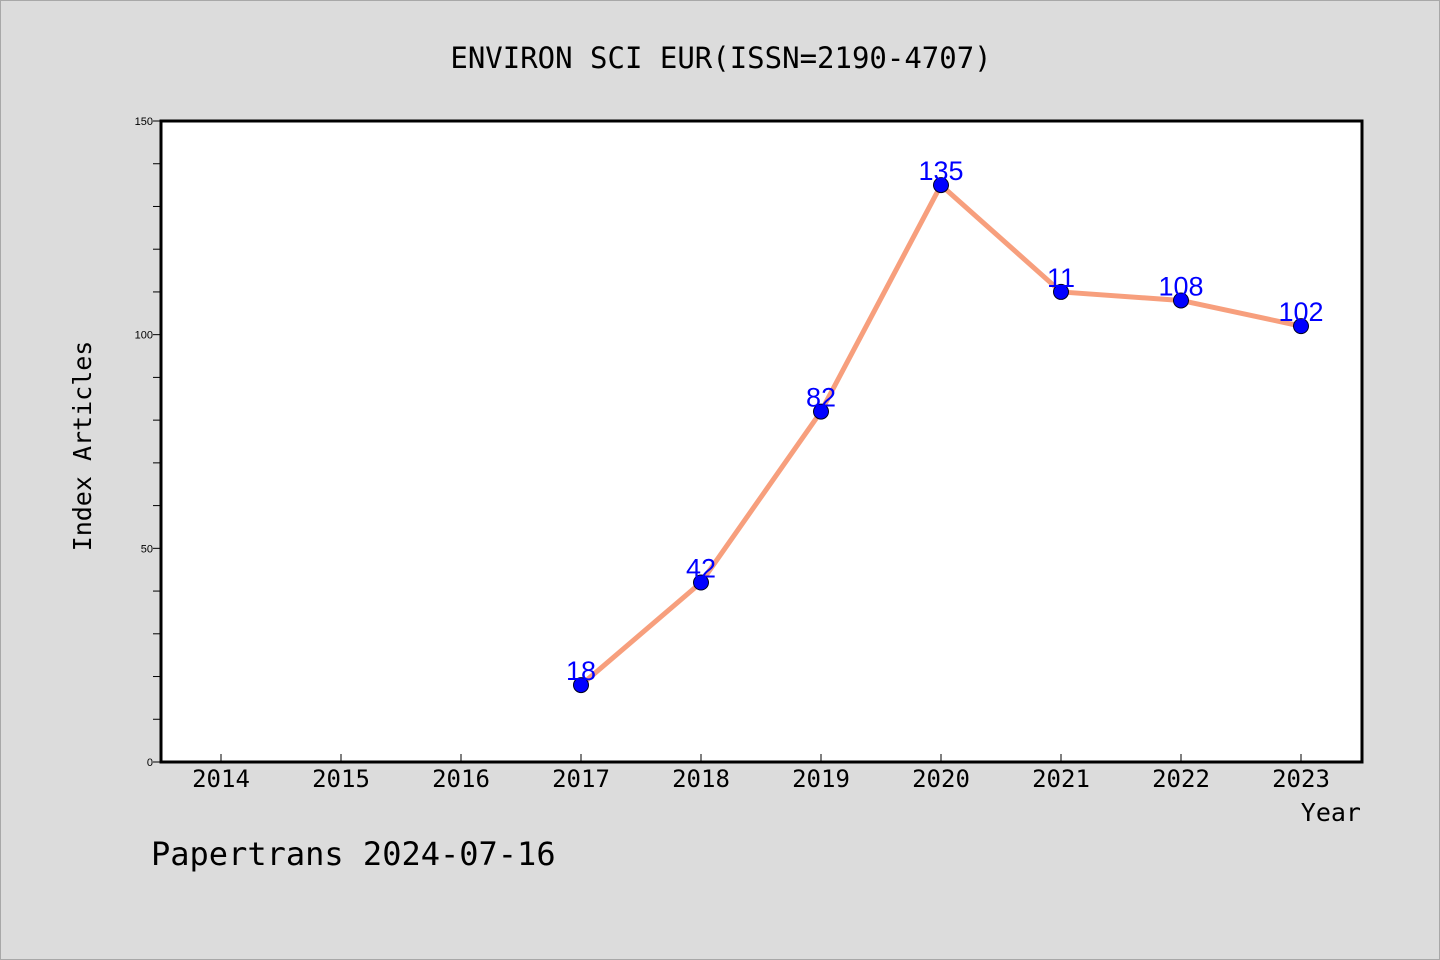 This screenshot has height=960, width=1440. What do you see at coordinates (1301, 779) in the screenshot?
I see `x-tick-label: 2023` at bounding box center [1301, 779].